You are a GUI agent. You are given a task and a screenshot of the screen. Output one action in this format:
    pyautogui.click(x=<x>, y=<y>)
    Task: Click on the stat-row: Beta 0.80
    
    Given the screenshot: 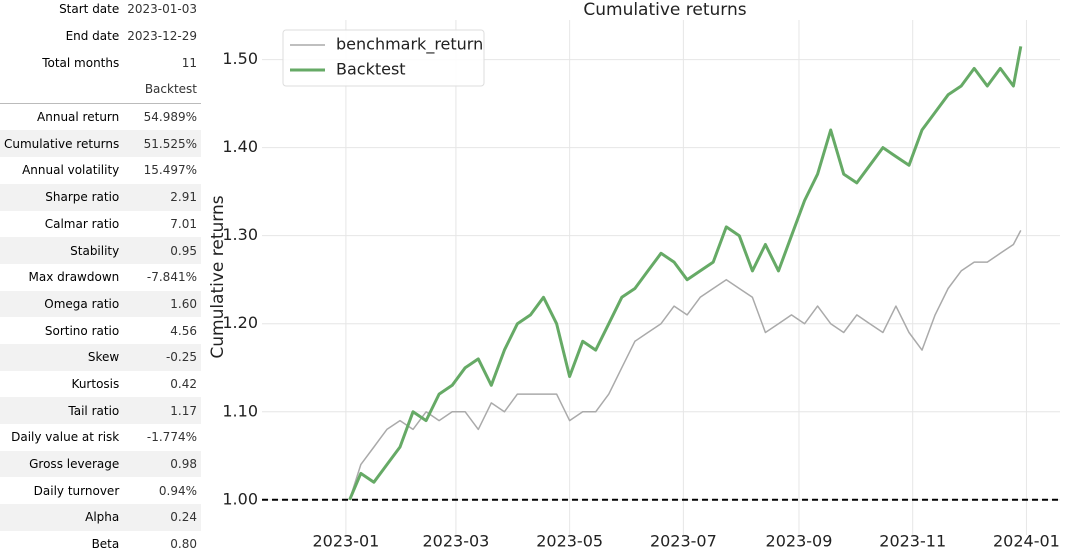 What is the action you would take?
    pyautogui.click(x=100, y=544)
    